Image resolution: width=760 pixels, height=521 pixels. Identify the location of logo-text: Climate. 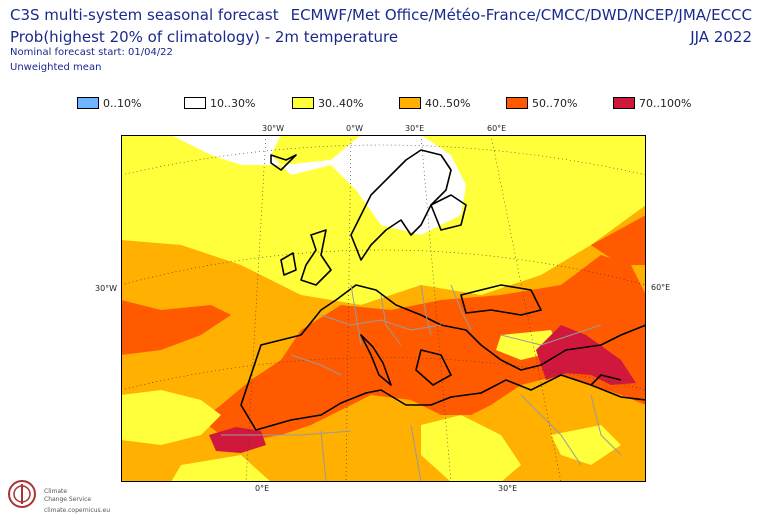
(56, 491).